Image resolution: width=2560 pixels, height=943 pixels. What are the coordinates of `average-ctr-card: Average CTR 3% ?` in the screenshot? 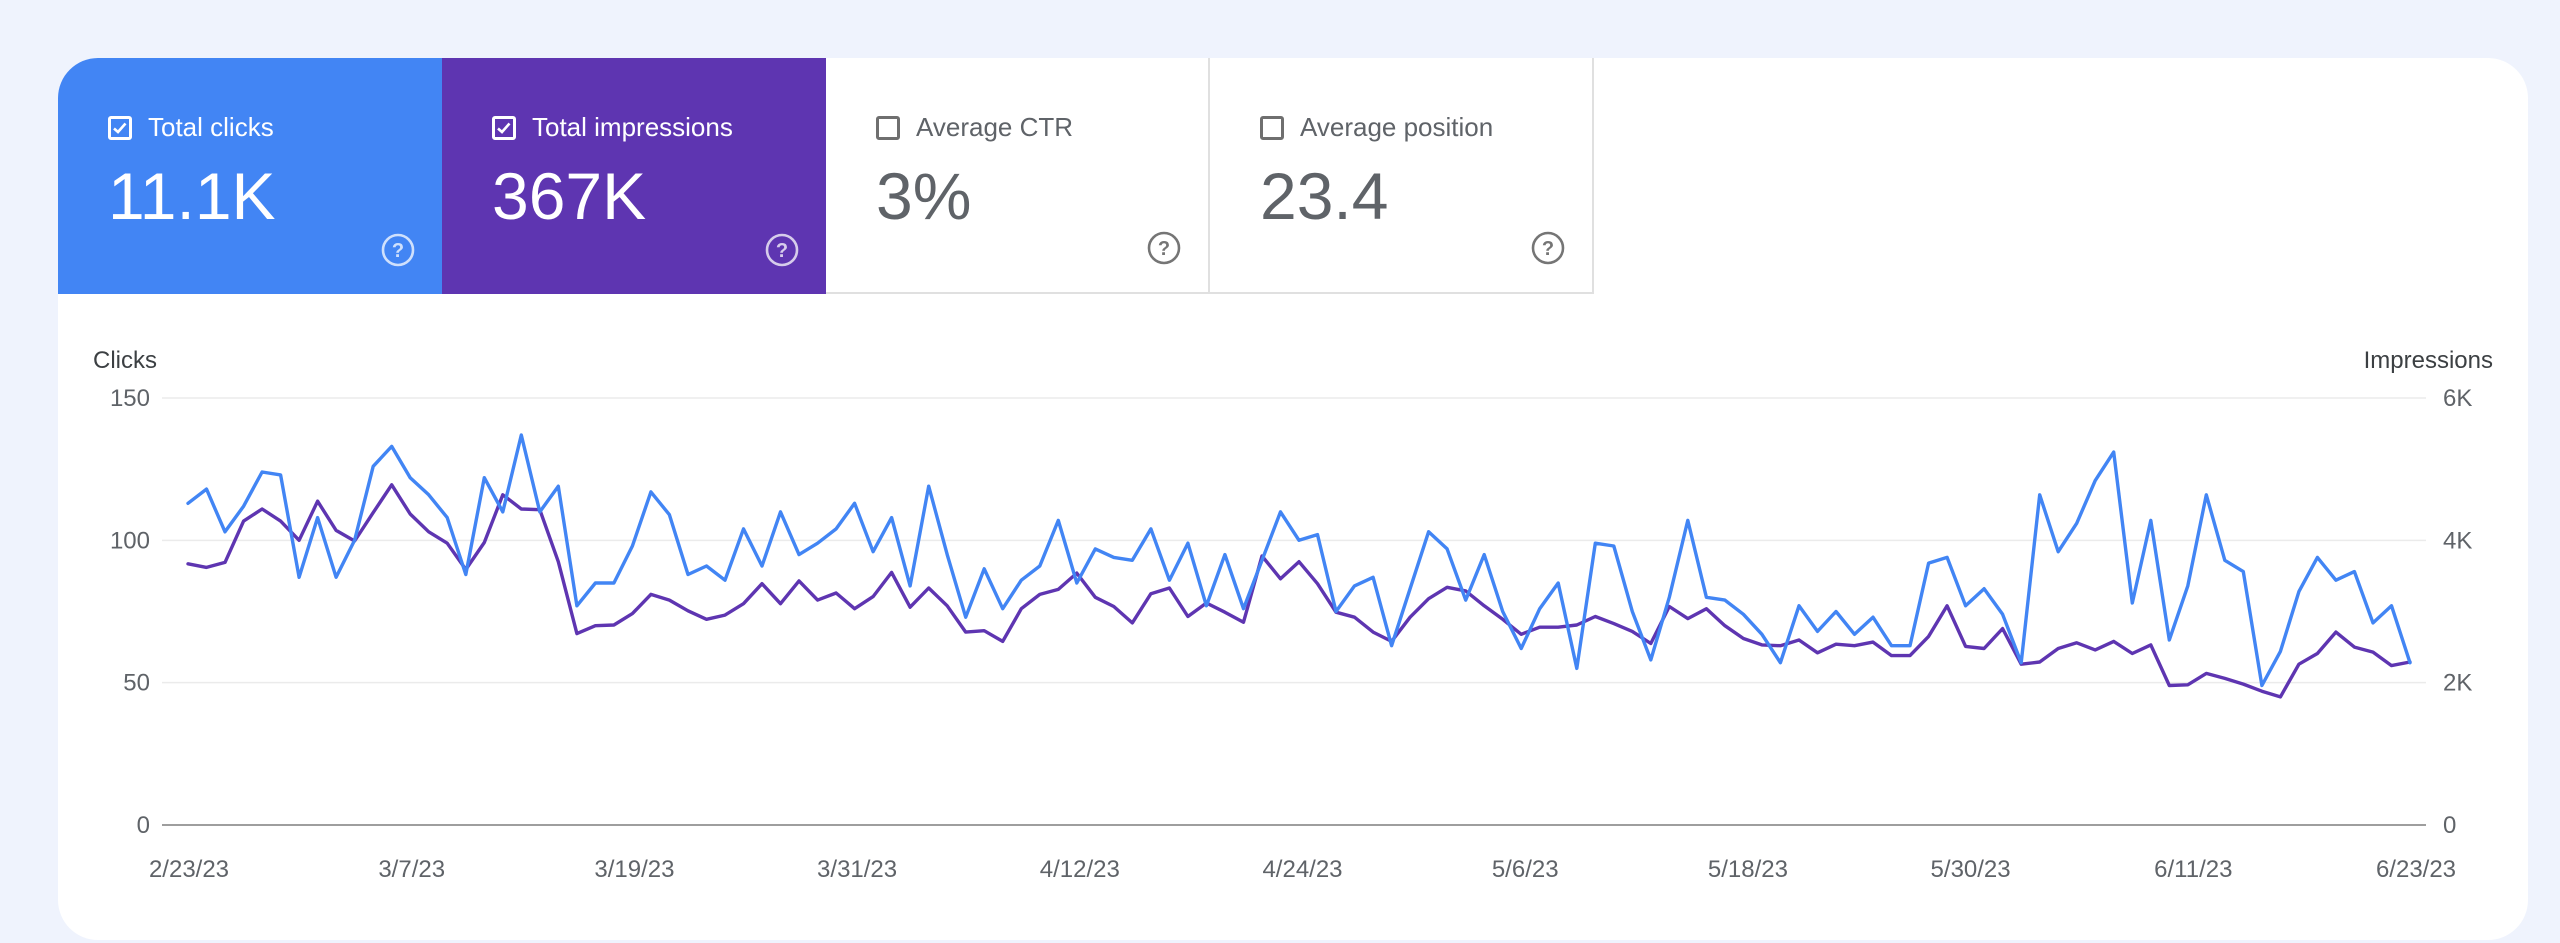 It's located at (1018, 176).